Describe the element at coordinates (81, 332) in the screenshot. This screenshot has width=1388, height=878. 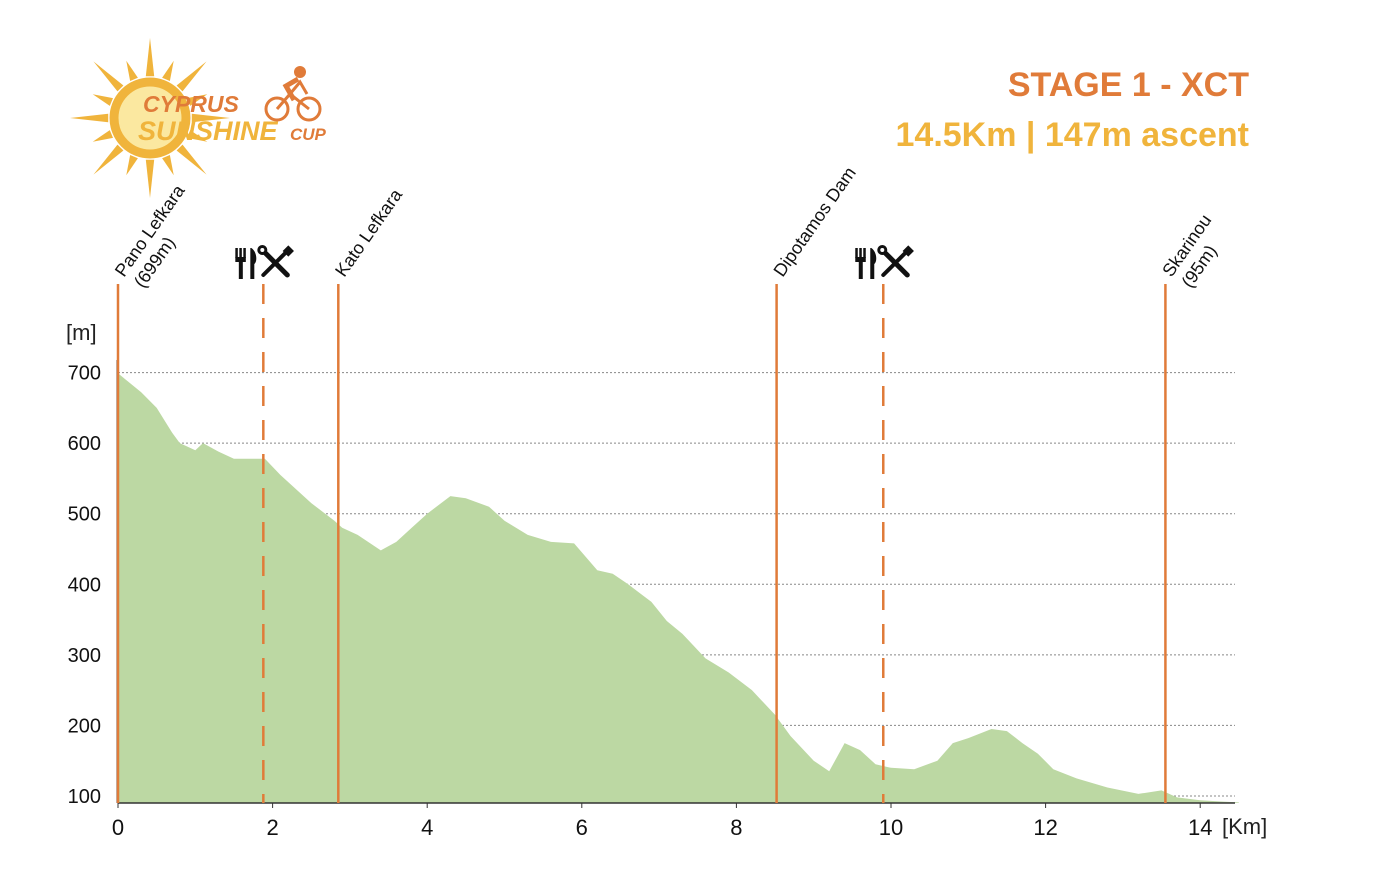
I see `y-axis-unit-label: [m]` at that location.